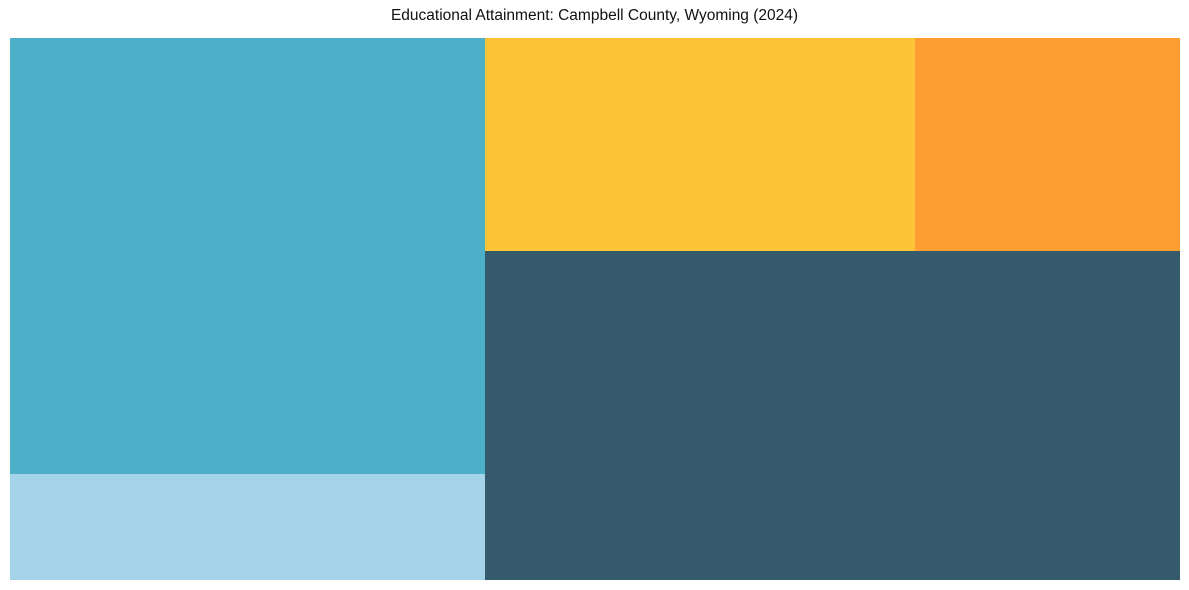 This screenshot has height=590, width=1189. I want to click on treemap-rect-r3, so click(700, 144).